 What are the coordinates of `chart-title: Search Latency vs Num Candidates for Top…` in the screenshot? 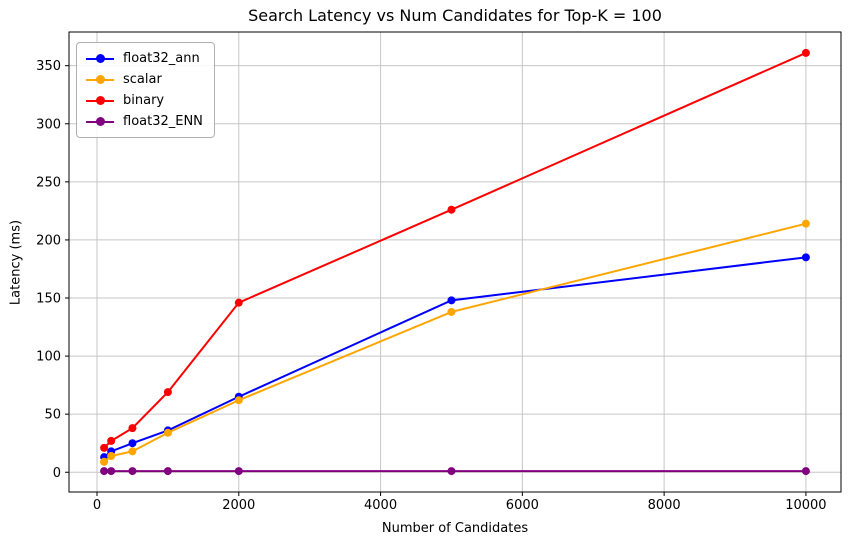 It's located at (455, 15).